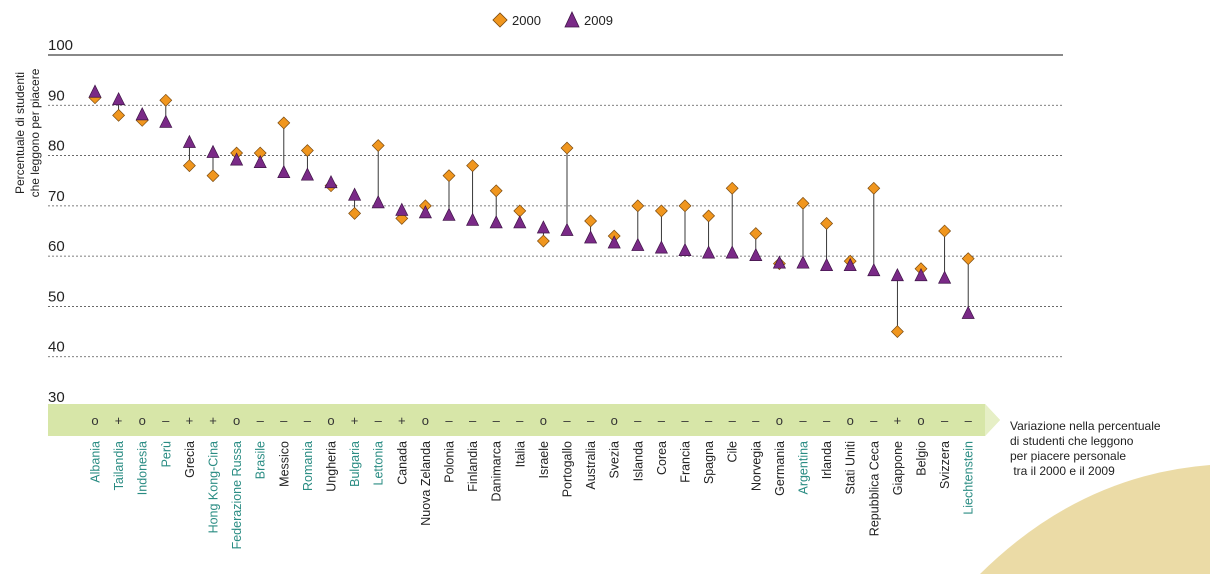 This screenshot has height=574, width=1210. I want to click on y-tick-label: 70, so click(56, 196).